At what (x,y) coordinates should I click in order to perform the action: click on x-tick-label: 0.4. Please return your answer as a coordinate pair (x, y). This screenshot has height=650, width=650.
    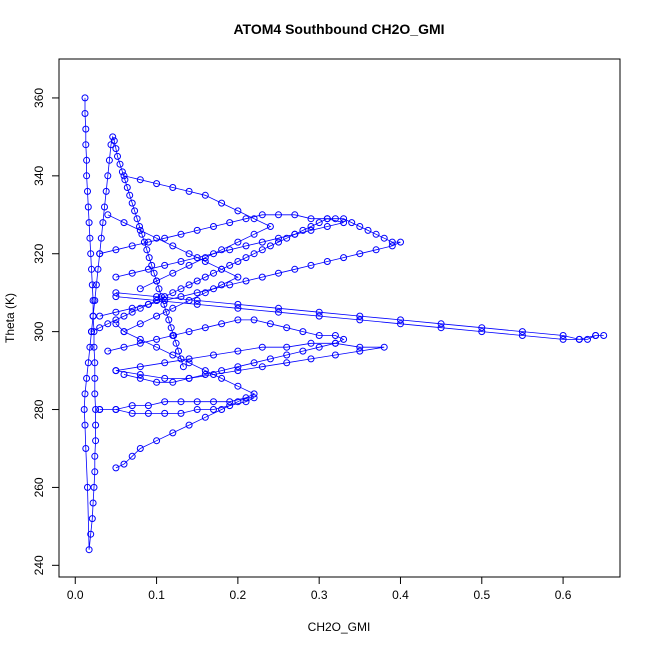
    Looking at the image, I should click on (400, 595).